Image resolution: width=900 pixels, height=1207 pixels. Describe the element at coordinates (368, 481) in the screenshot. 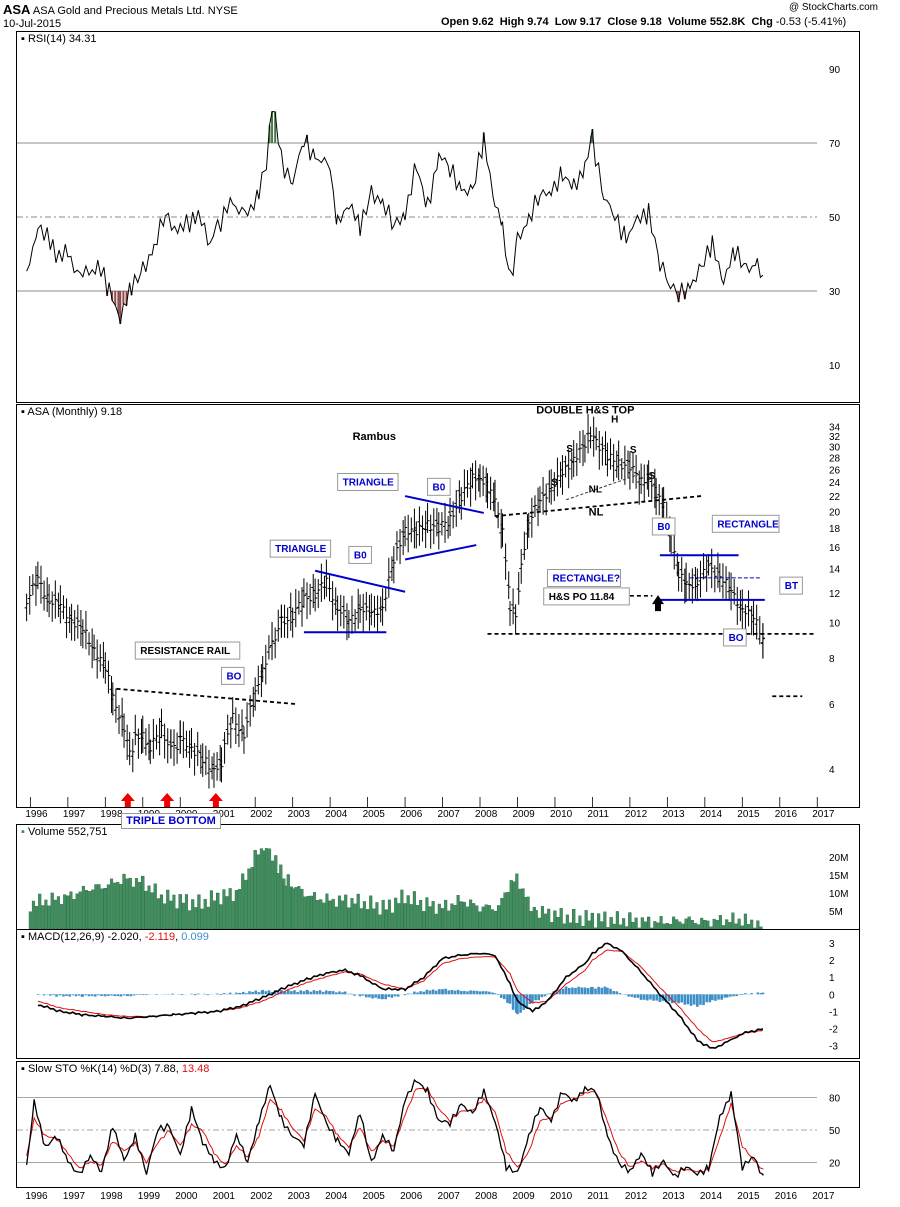

I see `triangle-2-label-box` at that location.